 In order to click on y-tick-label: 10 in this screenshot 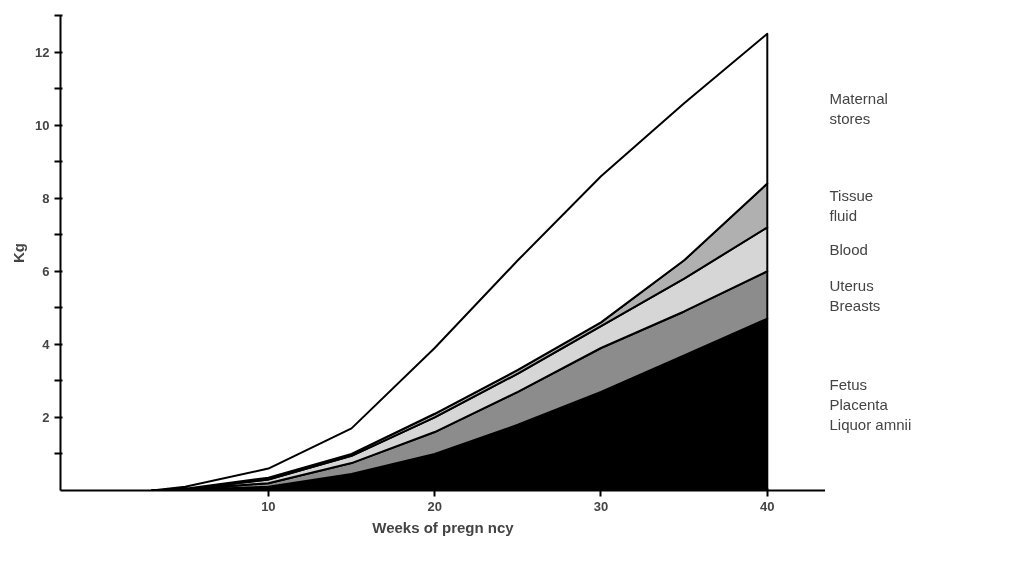, I will do `click(42, 125)`.